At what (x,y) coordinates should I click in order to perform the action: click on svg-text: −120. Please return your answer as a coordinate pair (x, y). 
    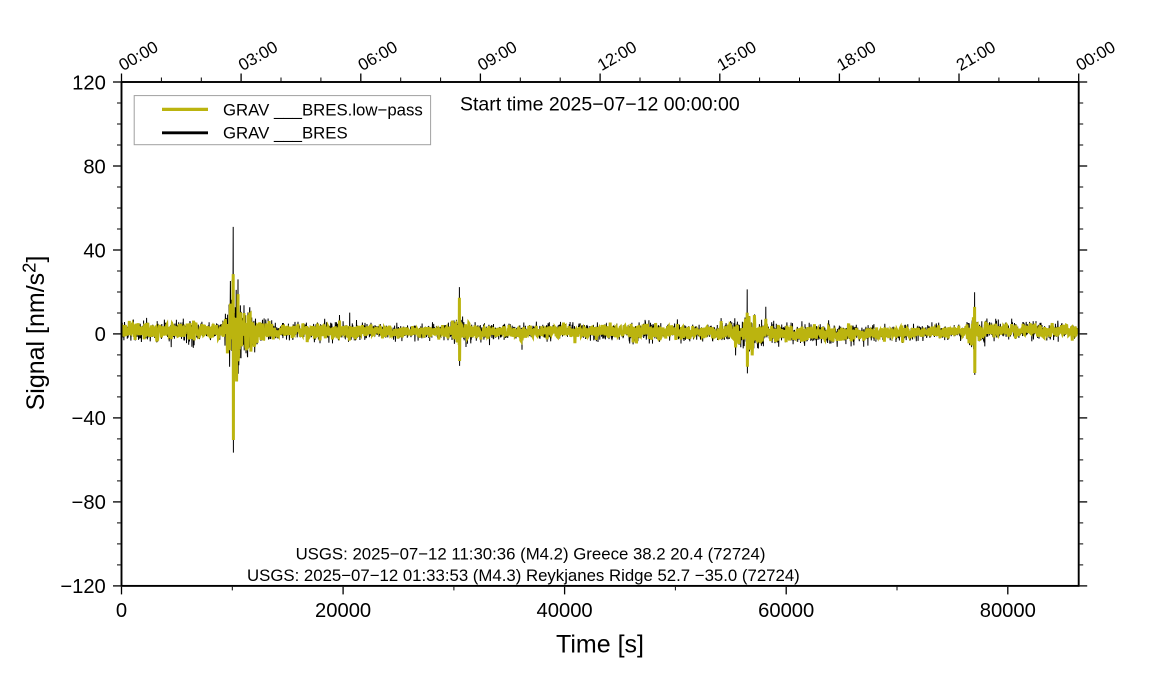
    Looking at the image, I should click on (82, 587).